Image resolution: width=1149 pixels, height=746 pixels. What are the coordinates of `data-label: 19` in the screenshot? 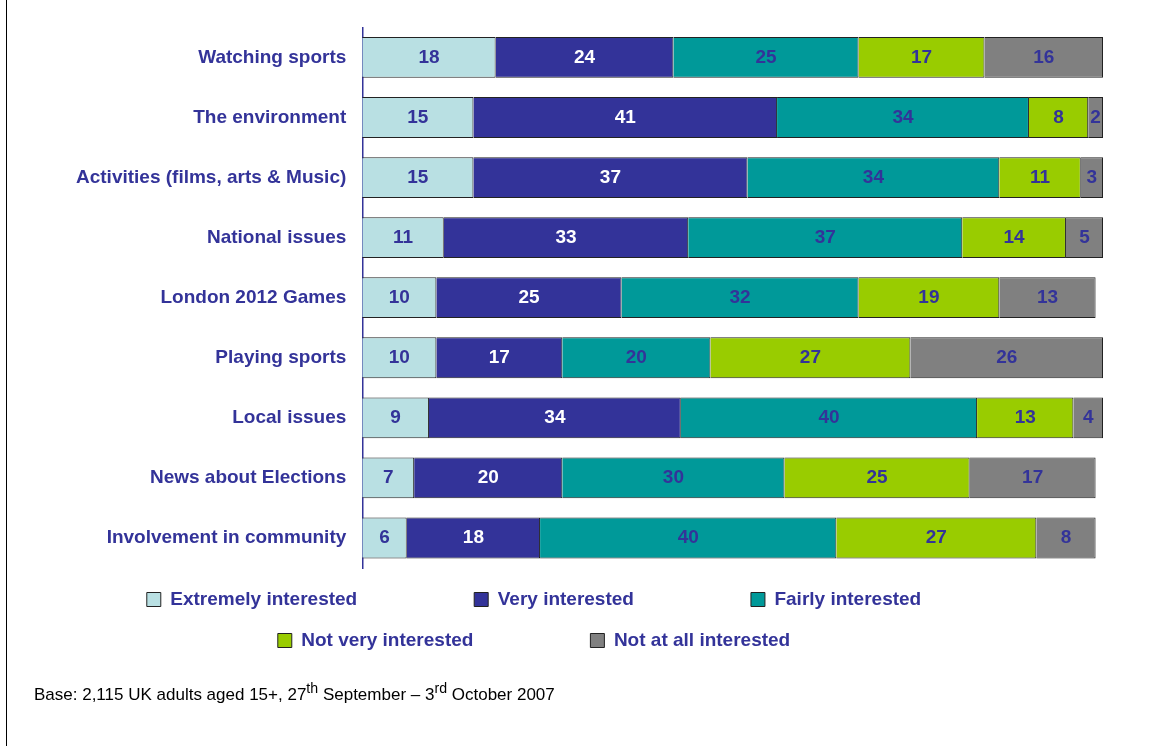 It's located at (929, 296).